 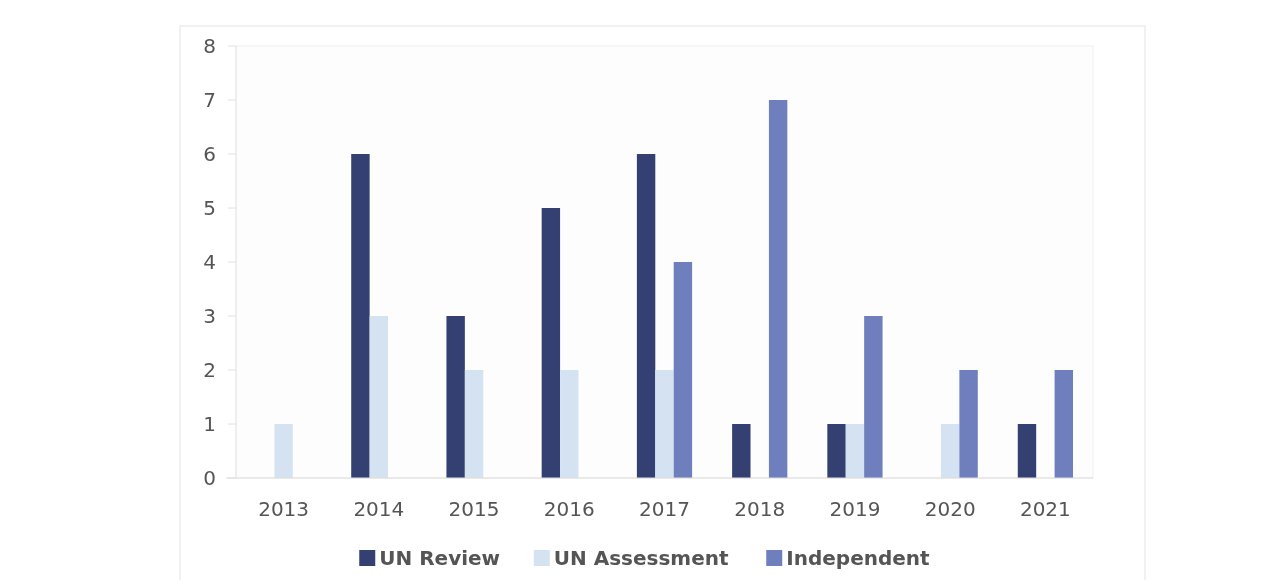 I want to click on x-tick-label: 2013, so click(x=284, y=509).